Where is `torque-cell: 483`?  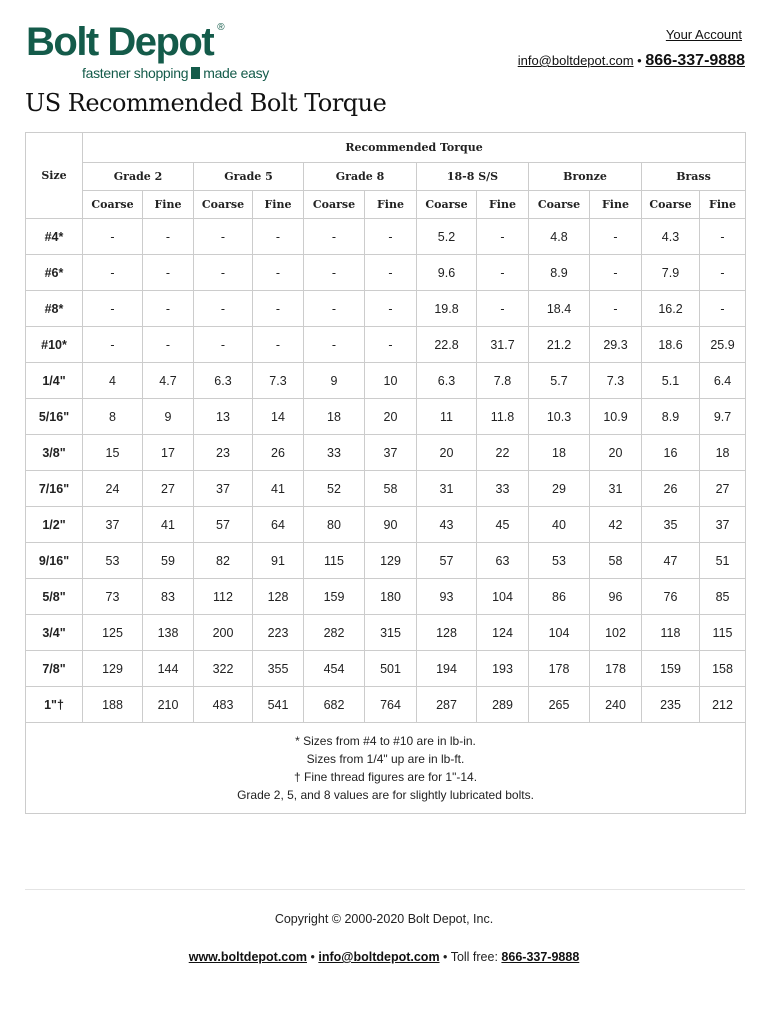 torque-cell: 483 is located at coordinates (223, 704).